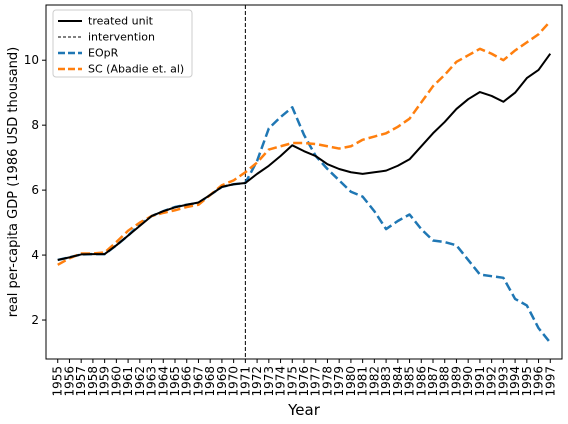  What do you see at coordinates (234, 381) in the screenshot?
I see `x-tick-label: 1970` at bounding box center [234, 381].